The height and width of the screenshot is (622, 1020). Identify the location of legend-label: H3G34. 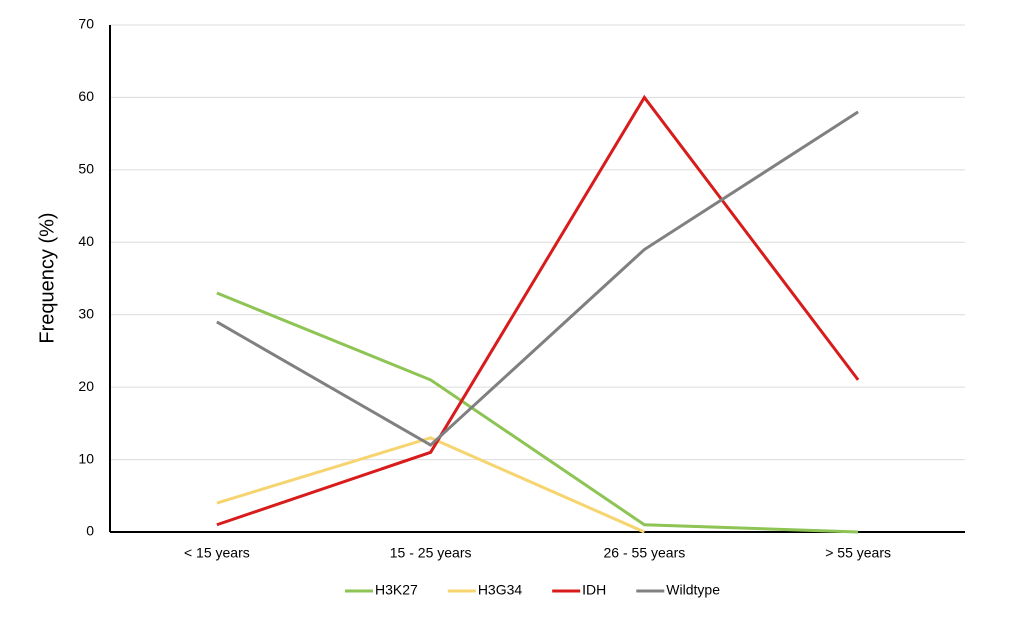
(500, 590).